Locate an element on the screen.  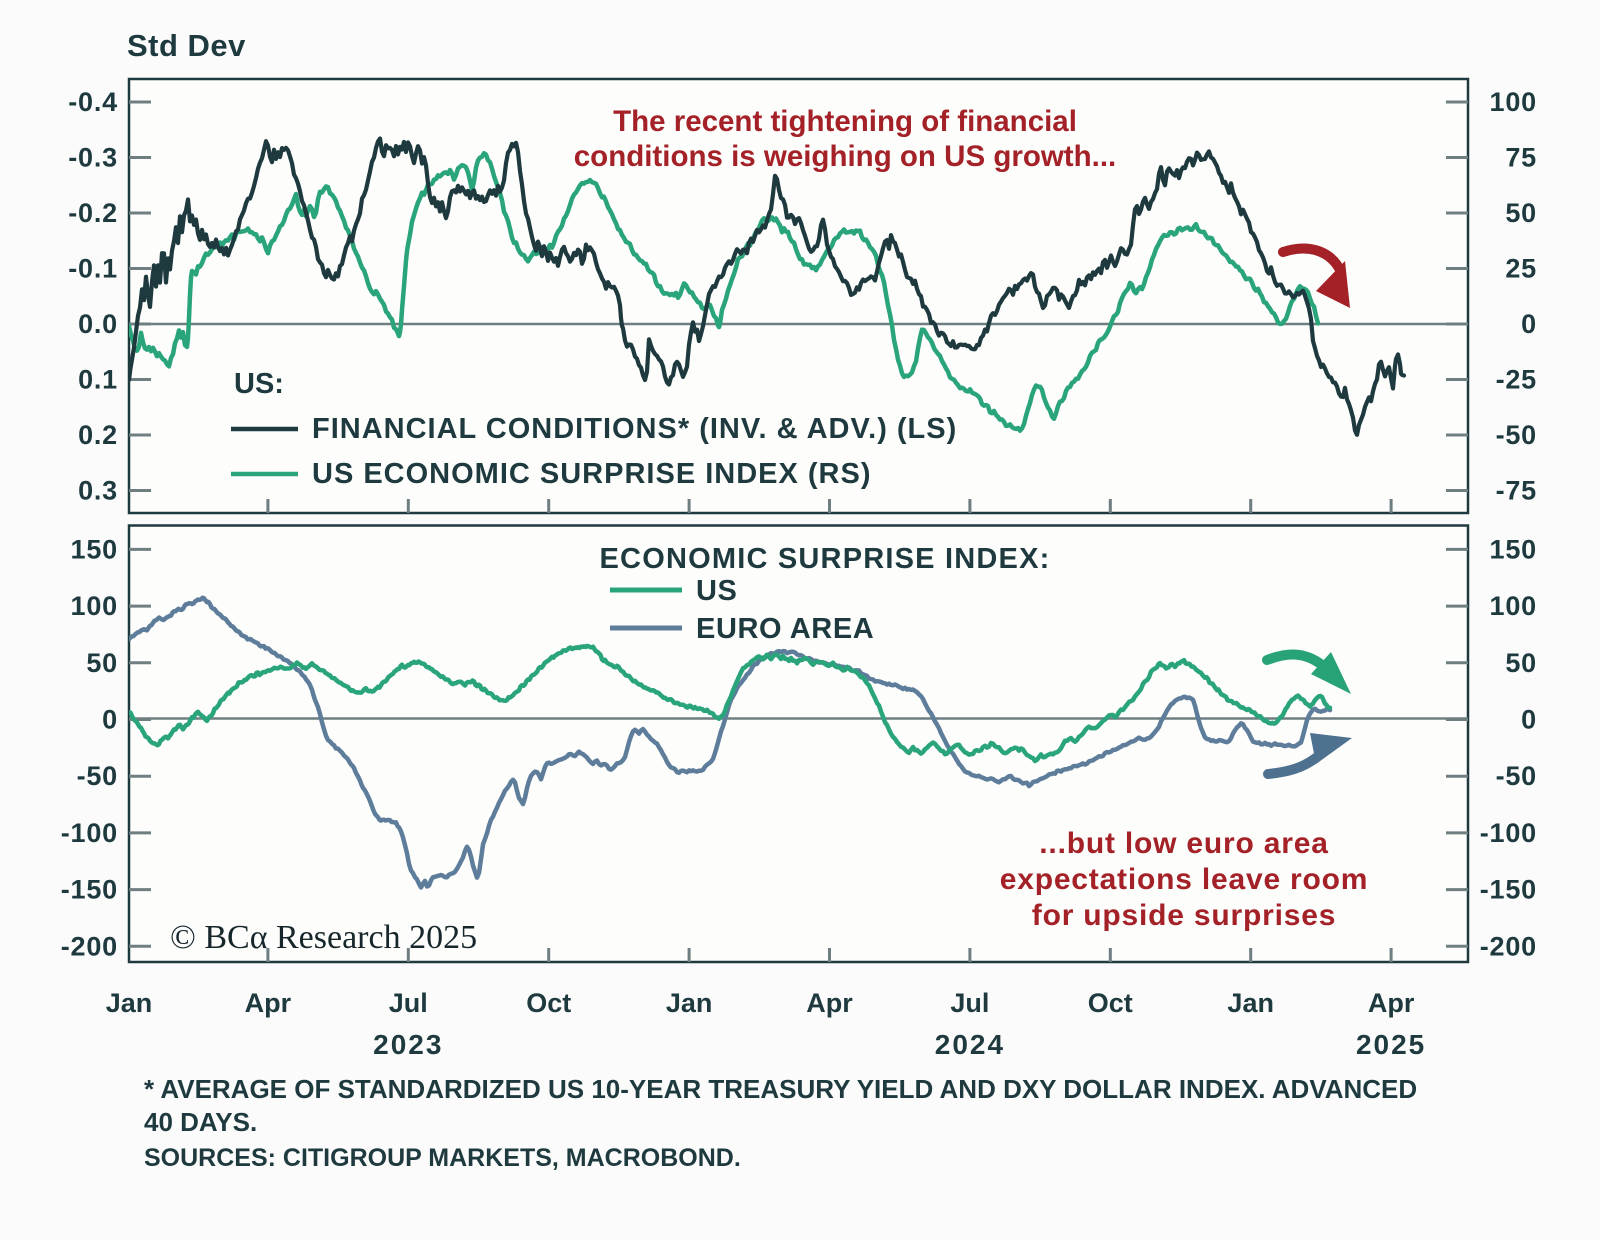
svg-text: -0.3 is located at coordinates (93, 158).